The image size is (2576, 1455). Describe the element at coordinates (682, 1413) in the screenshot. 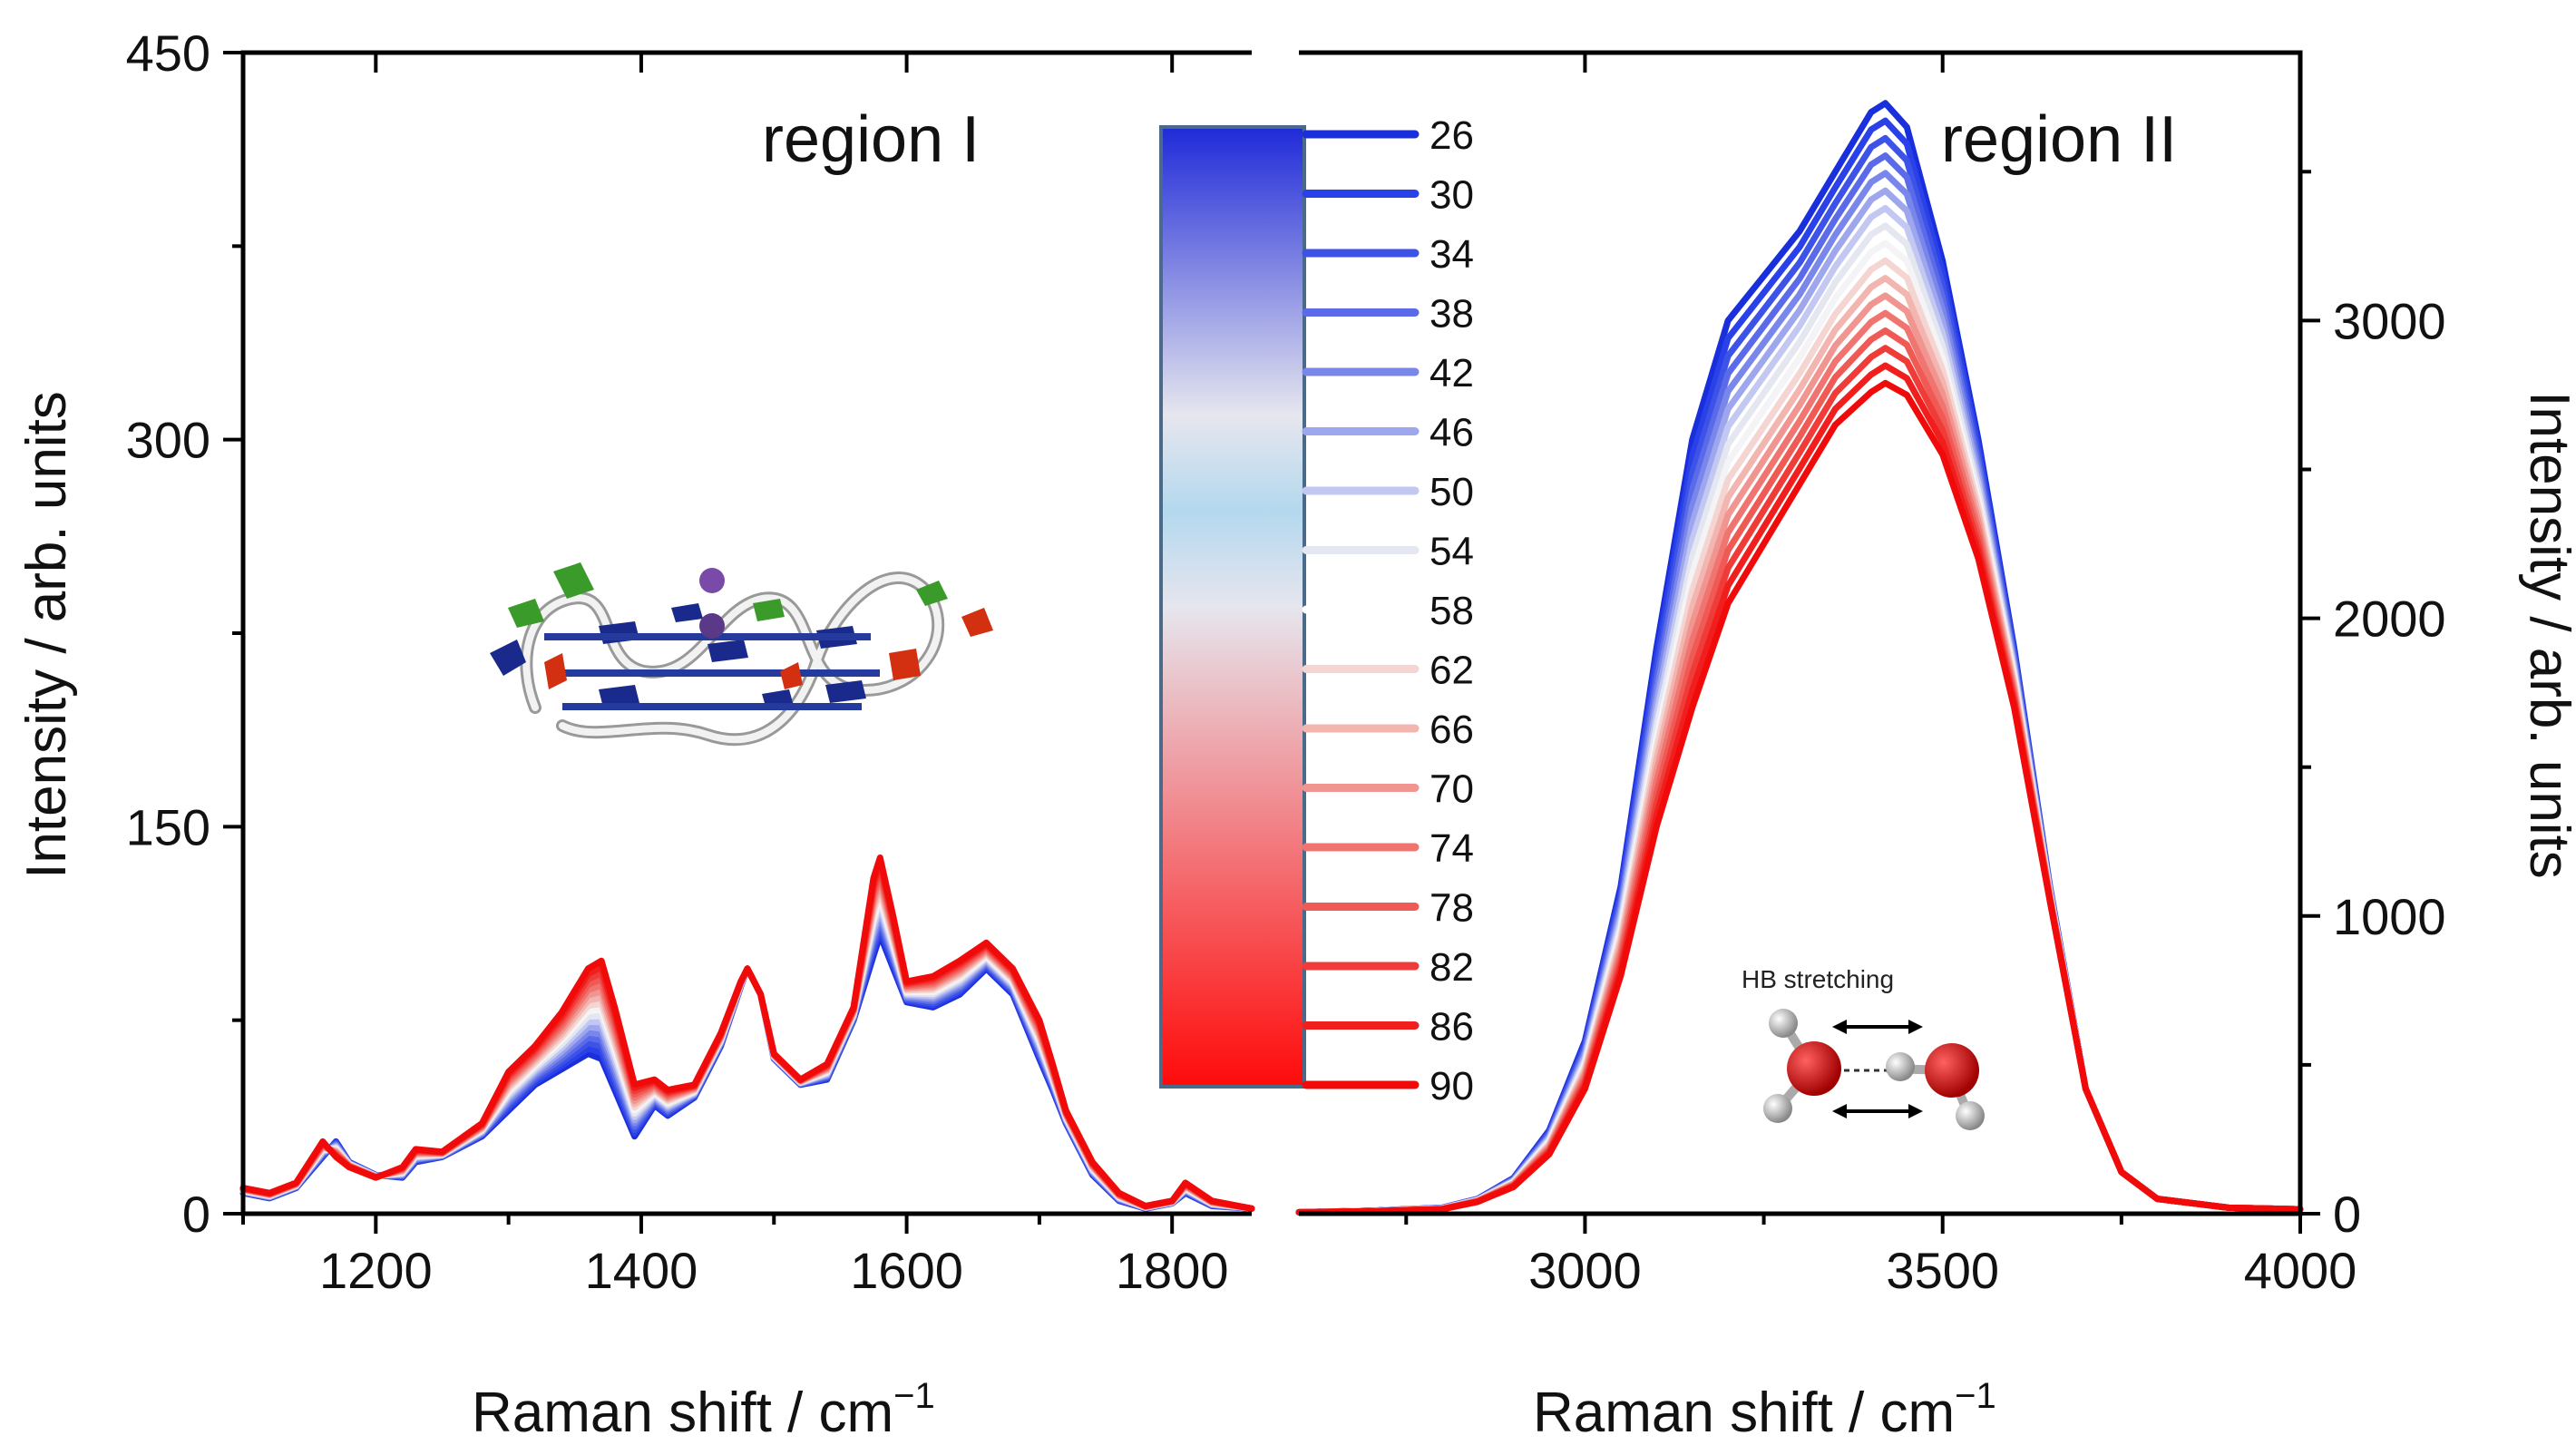

I see `left-x-axis-title-text: Raman shift / cm` at that location.